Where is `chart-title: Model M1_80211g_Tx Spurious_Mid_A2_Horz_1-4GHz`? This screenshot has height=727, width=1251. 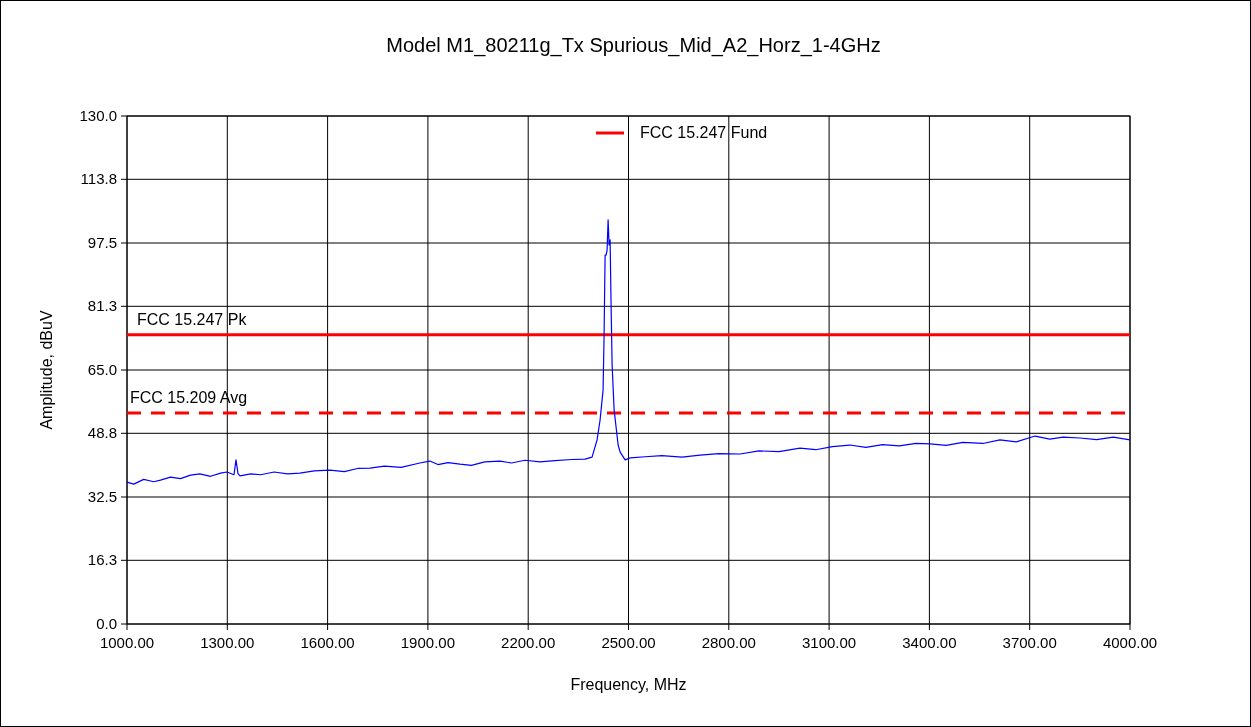
chart-title: Model M1_80211g_Tx Spurious_Mid_A2_Horz_1-4GHz is located at coordinates (633, 45).